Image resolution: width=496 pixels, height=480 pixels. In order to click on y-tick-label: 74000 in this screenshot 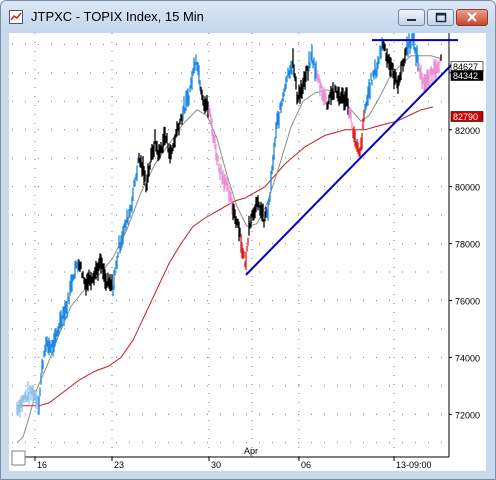, I will do `click(467, 358)`.